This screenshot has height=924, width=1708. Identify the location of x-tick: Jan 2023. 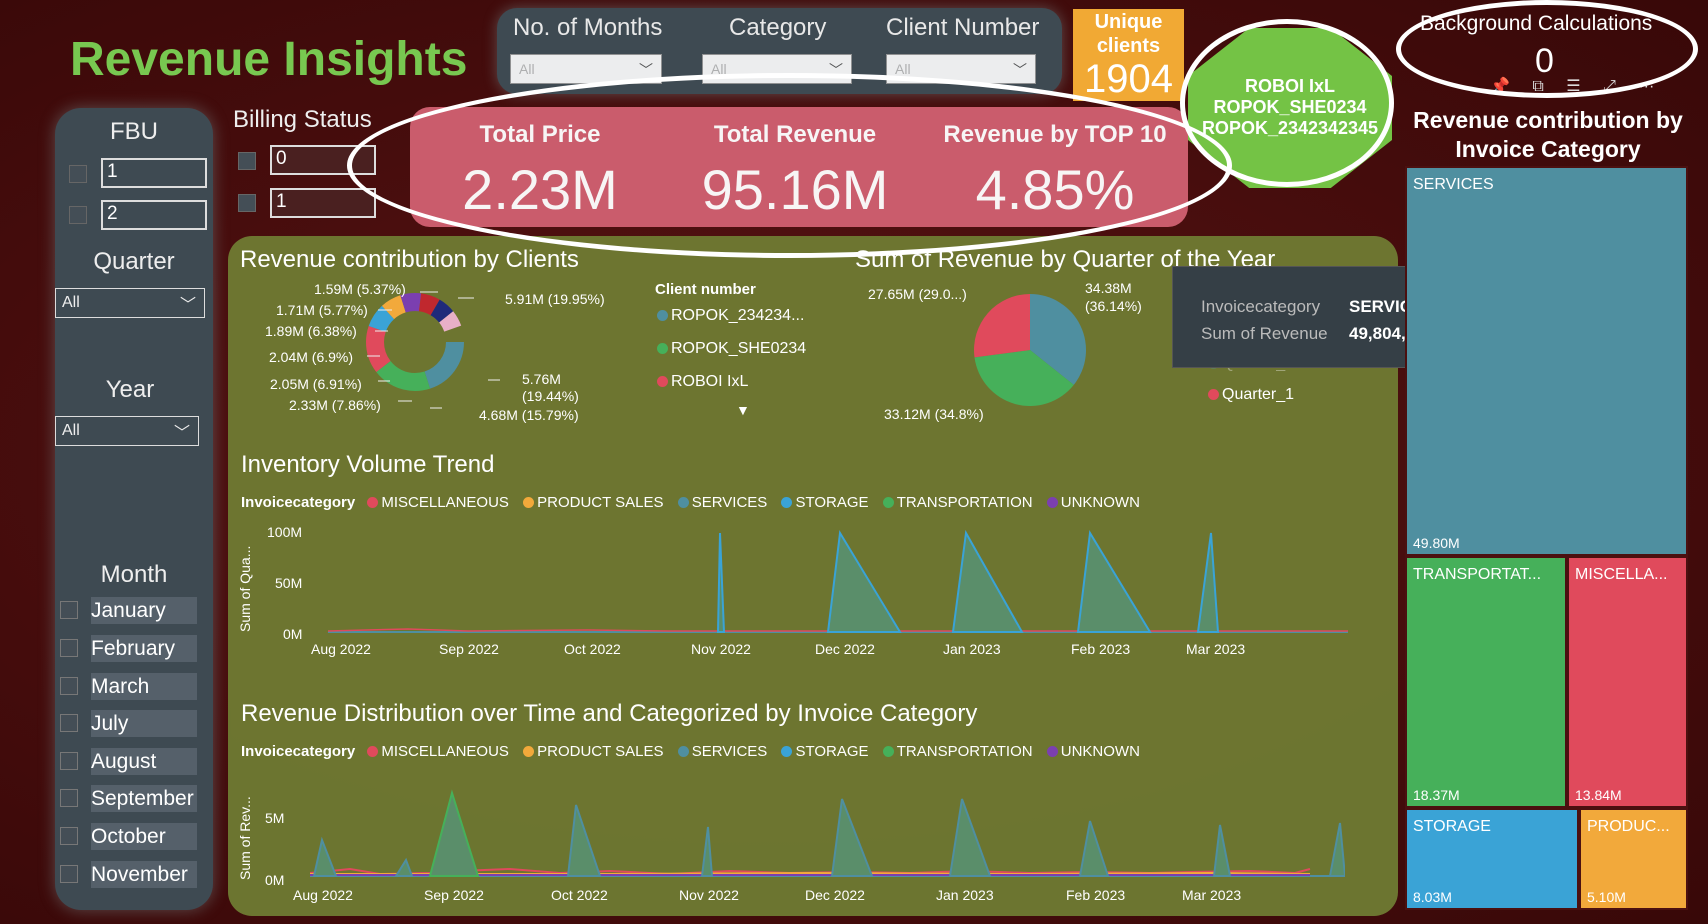
(965, 895).